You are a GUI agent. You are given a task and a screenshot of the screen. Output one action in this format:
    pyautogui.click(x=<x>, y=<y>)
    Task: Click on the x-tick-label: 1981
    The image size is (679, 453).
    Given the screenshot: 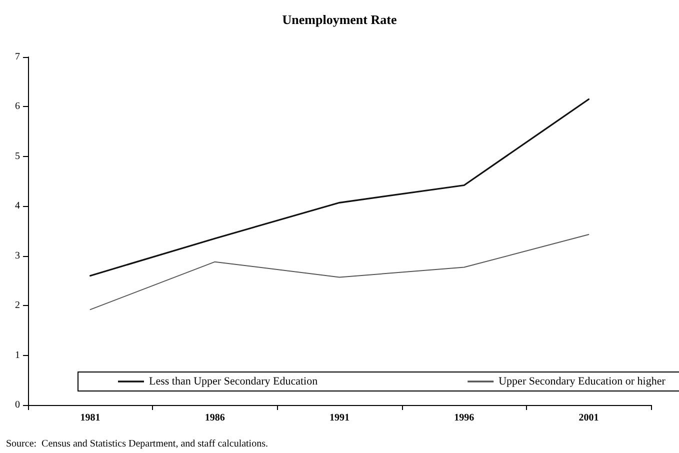 What is the action you would take?
    pyautogui.click(x=90, y=418)
    